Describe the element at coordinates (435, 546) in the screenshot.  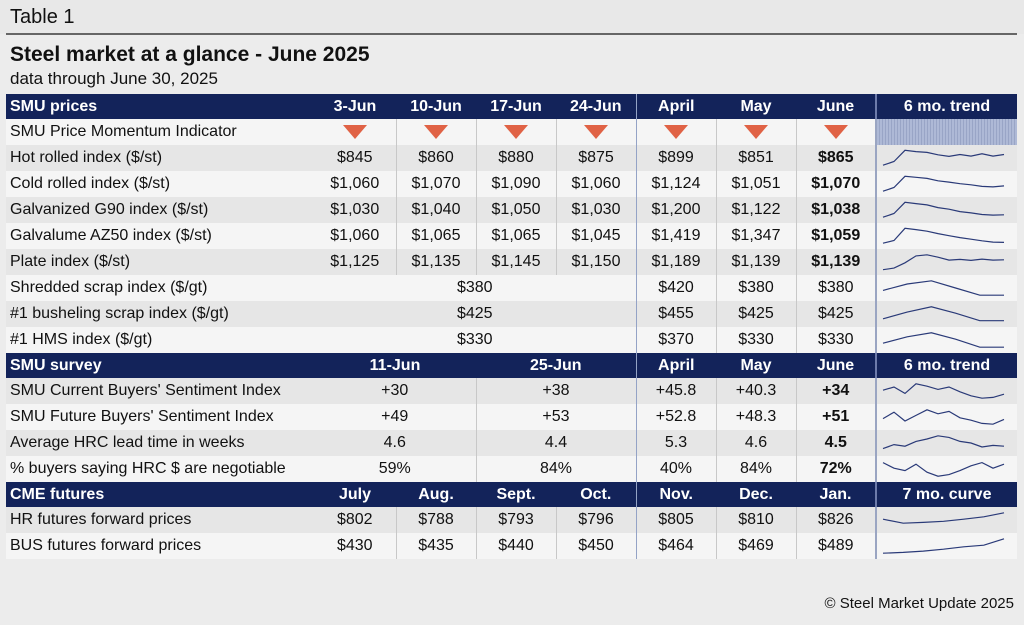
I see `value-cell: $435` at that location.